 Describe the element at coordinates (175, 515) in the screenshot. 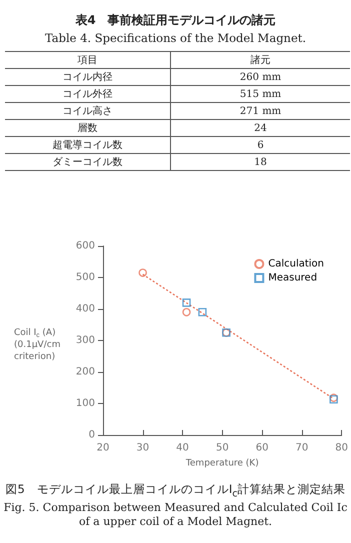

I see `caption: Fig. 5. Comparison between Measured and Calculated Coil Ic of a upper coil of a Model Magnet.` at that location.